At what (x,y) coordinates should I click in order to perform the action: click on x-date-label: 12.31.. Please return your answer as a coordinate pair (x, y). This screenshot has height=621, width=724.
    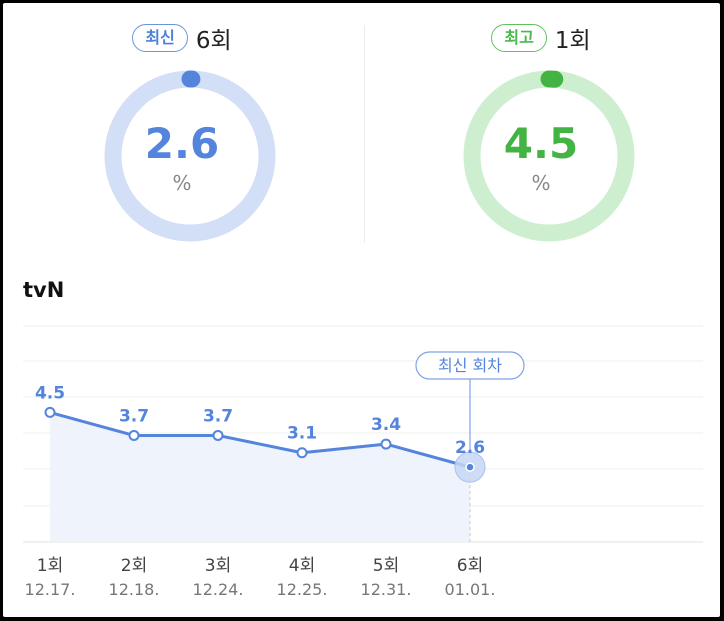
    Looking at the image, I should click on (386, 589).